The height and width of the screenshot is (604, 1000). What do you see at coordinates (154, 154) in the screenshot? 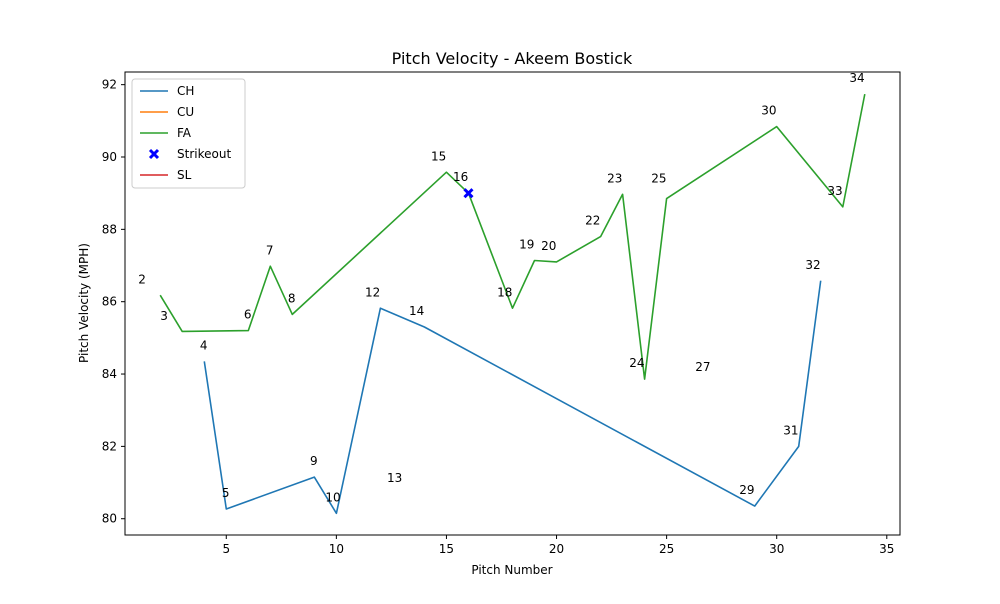
I see `legend-swatch-strikeout` at bounding box center [154, 154].